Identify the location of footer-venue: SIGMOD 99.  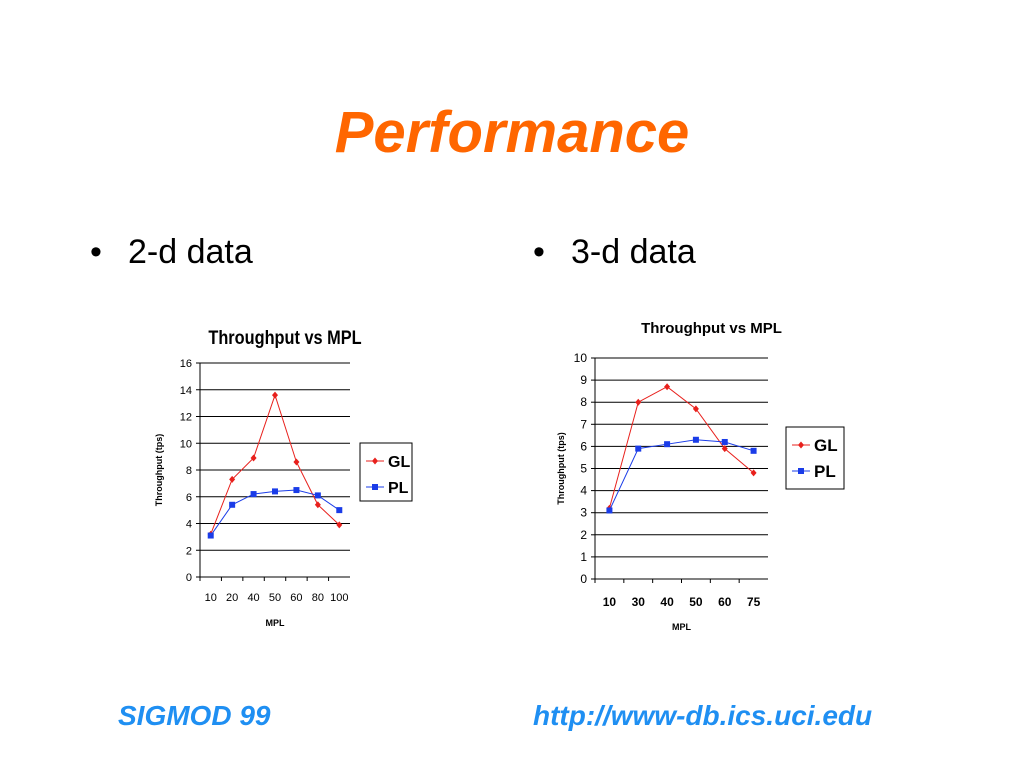
(194, 715).